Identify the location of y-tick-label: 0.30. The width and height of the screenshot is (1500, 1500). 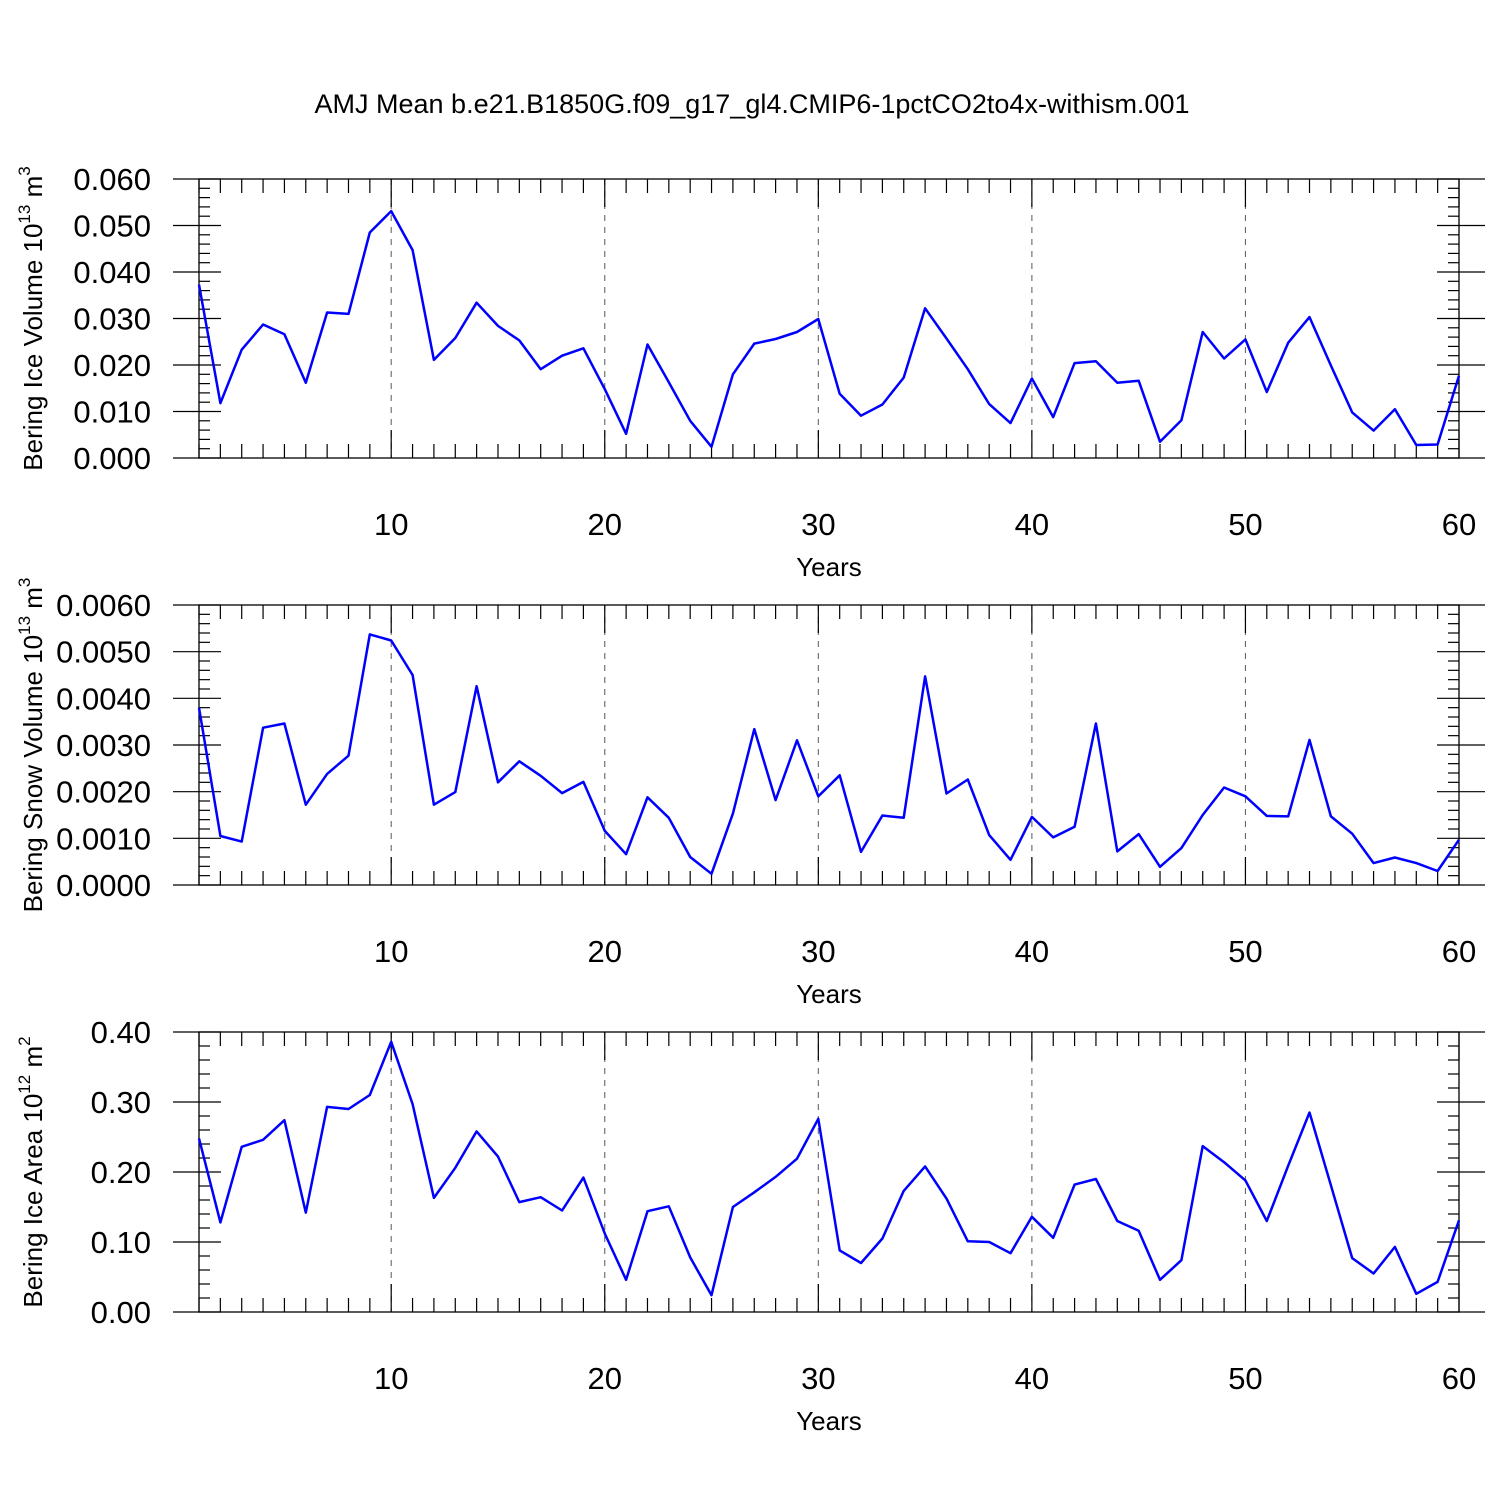
(121, 1102).